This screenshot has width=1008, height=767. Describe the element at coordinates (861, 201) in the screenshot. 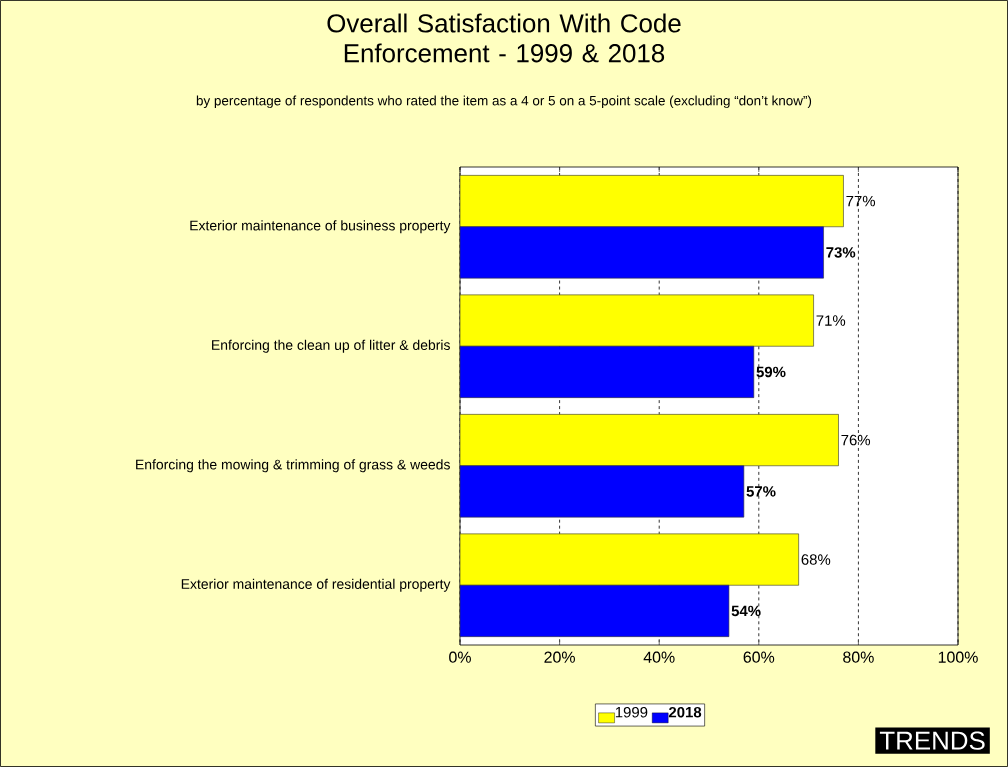

I see `data-label: 77%` at that location.